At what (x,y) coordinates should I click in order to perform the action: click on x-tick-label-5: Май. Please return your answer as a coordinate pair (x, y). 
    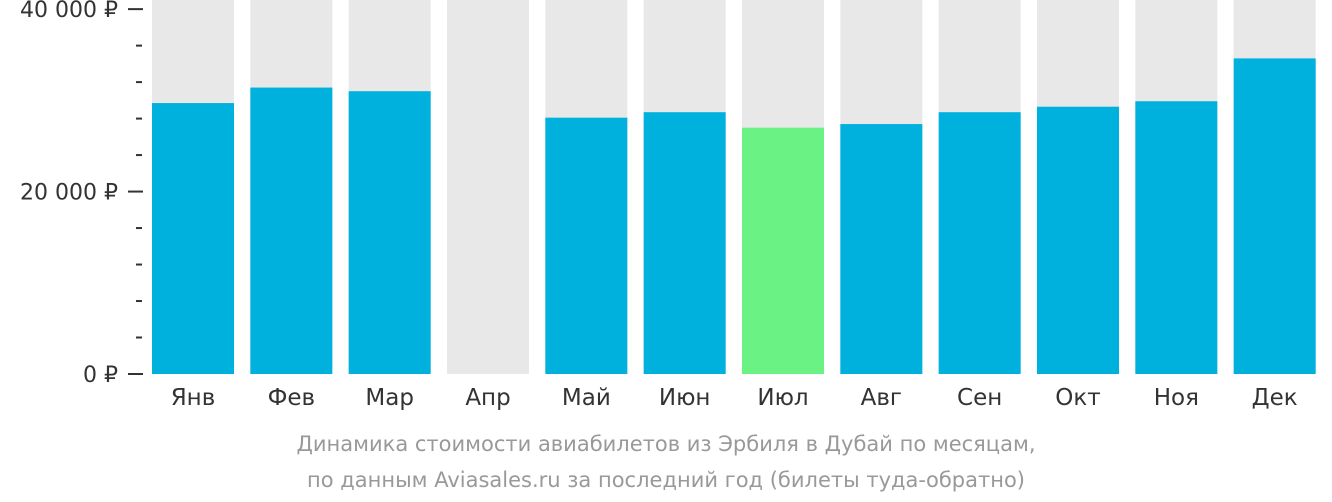
    Looking at the image, I should click on (586, 398).